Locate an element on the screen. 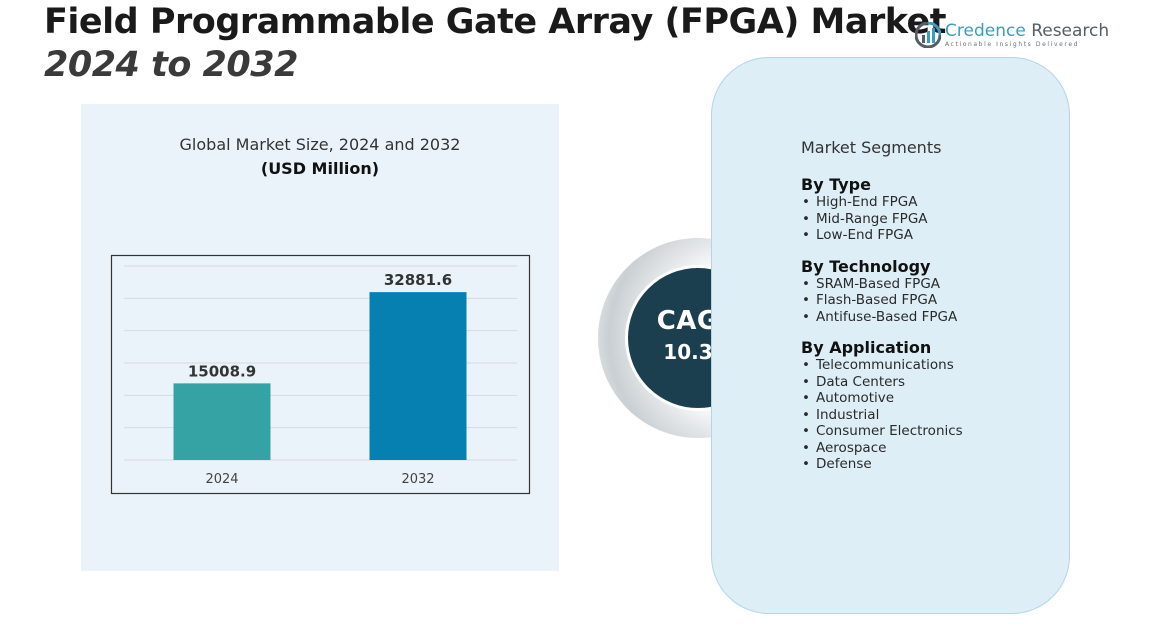 This screenshot has height=637, width=1167. segment-item: Automotive is located at coordinates (882, 398).